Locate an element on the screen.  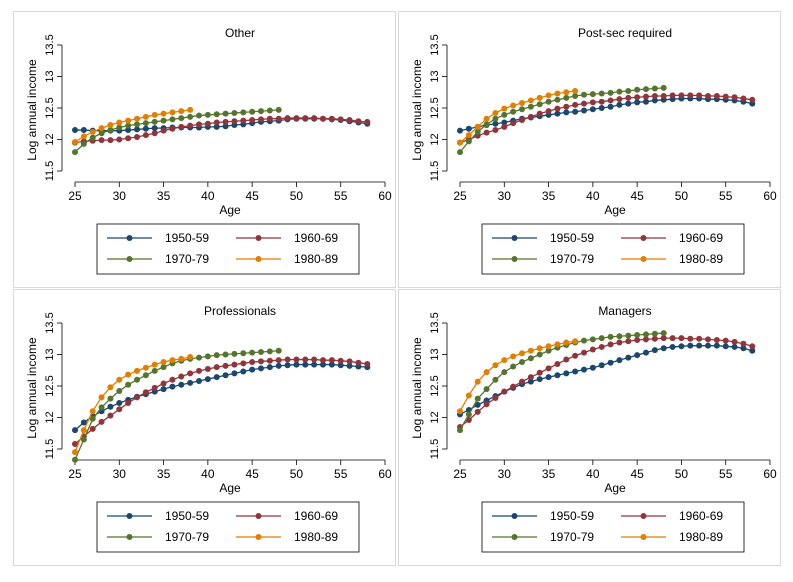
y-tick-label: 13 is located at coordinates (435, 354).